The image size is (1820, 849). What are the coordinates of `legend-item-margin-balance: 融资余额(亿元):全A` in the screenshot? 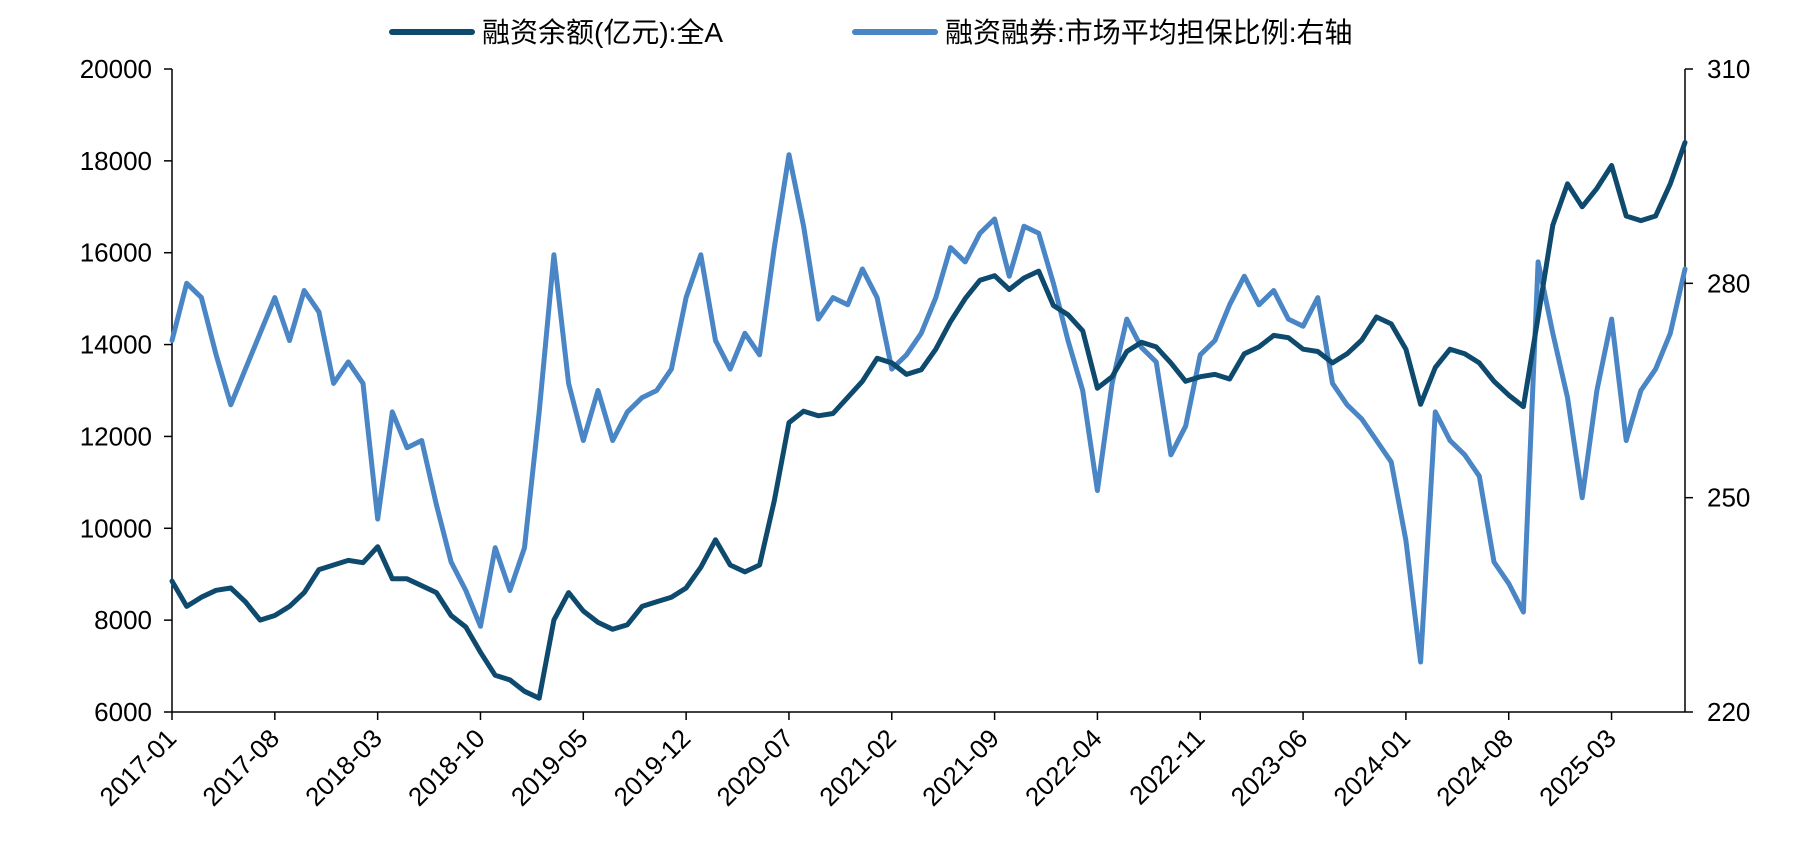 It's located at (556, 32).